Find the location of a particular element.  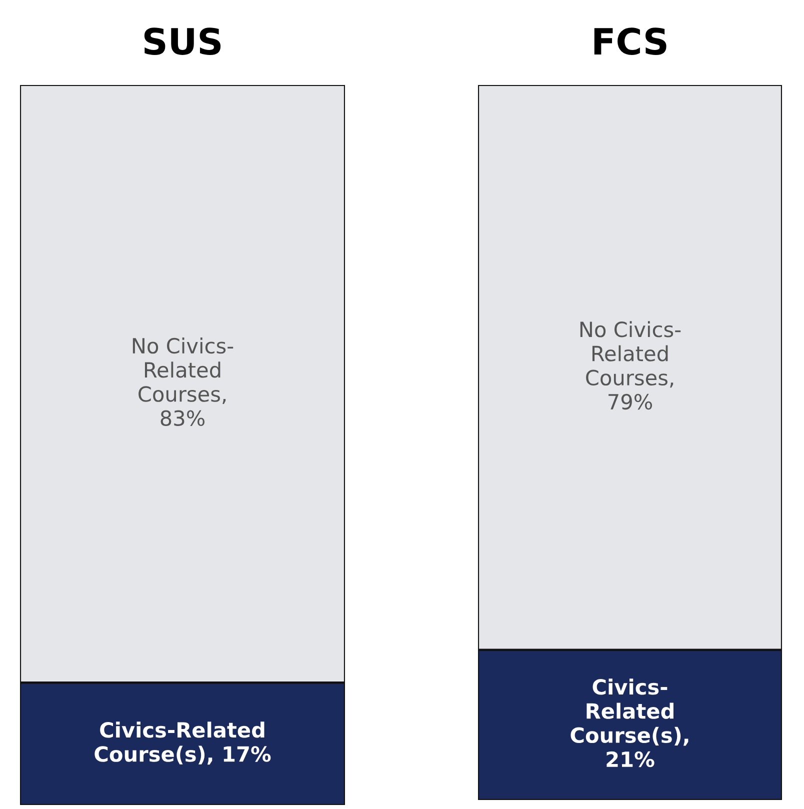

data-label: Civics- Related Course(s), 21% is located at coordinates (629, 723).